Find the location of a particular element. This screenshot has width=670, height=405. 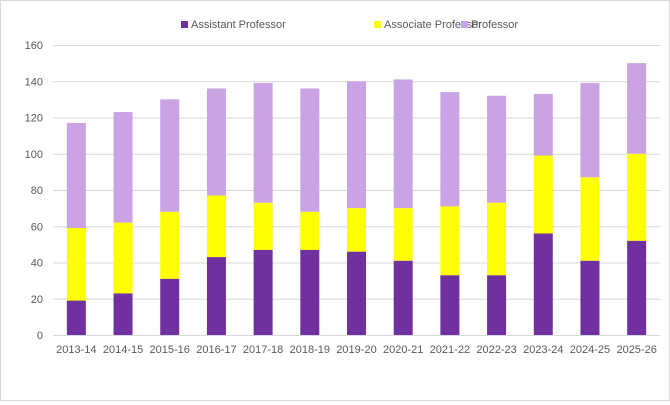

x-tick-label: 2022-23 is located at coordinates (496, 350).